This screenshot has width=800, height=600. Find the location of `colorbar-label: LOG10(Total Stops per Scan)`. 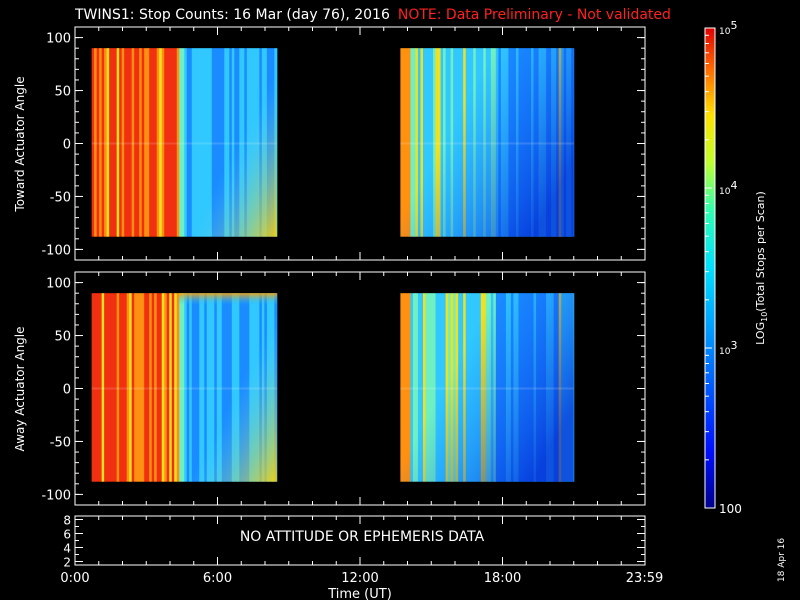

colorbar-label: LOG10(Total Stops per Scan) is located at coordinates (761, 268).